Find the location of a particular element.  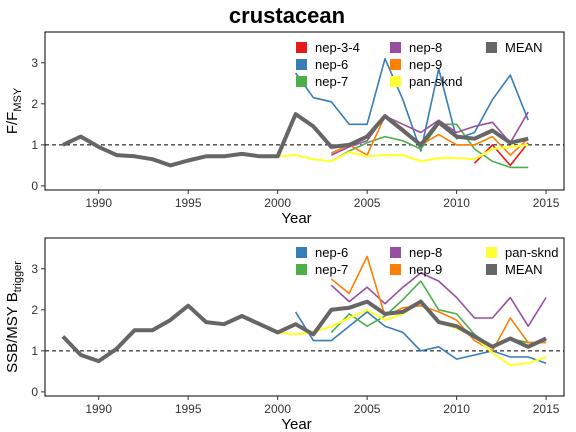

y-axis-label-main: SSB/MSY B is located at coordinates (12, 332).